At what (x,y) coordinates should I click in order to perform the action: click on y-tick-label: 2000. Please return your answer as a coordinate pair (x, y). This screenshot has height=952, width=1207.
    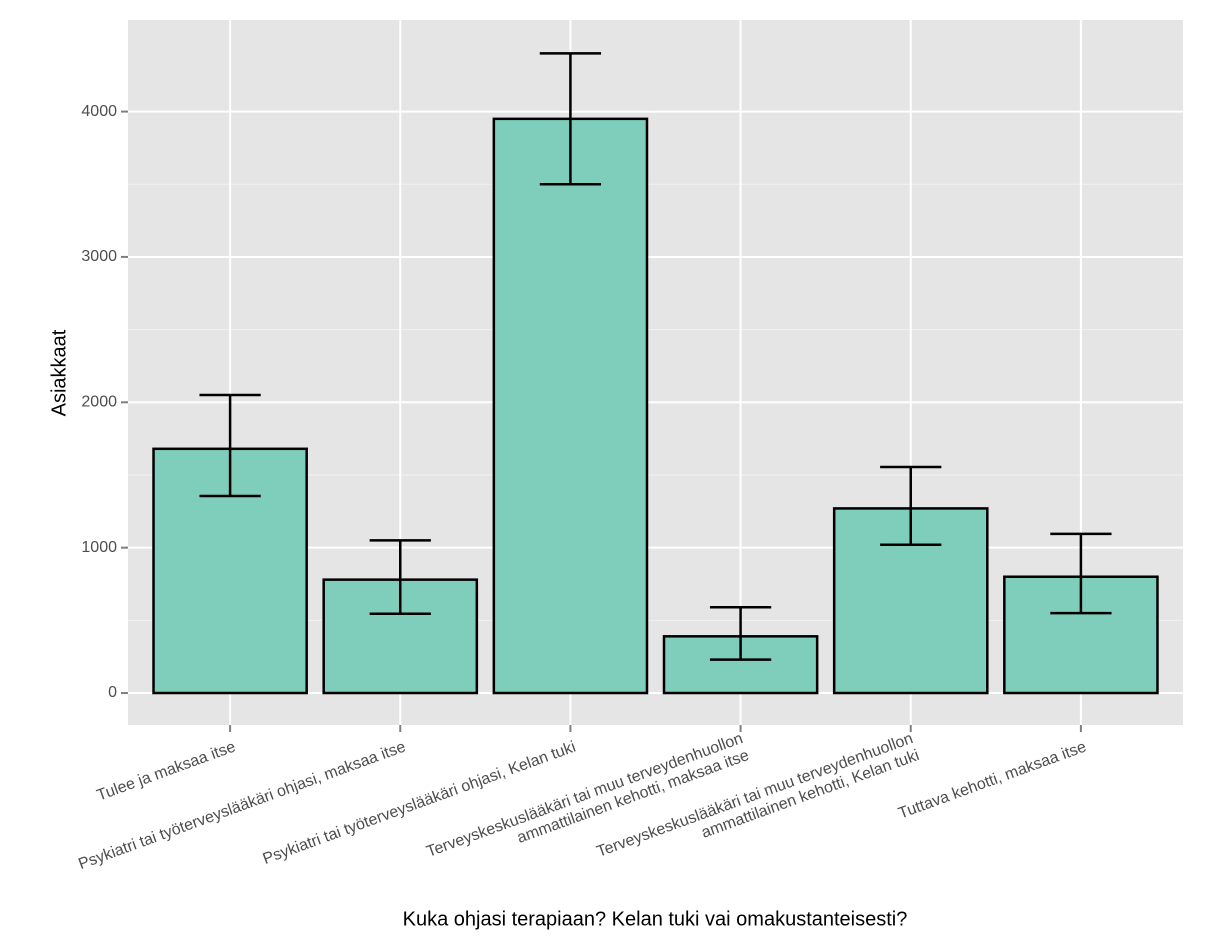
    Looking at the image, I should click on (99, 402).